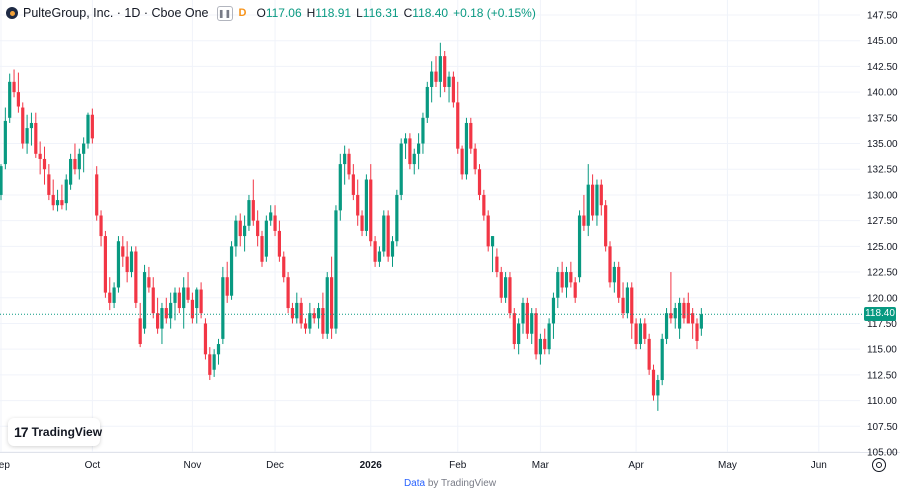 This screenshot has width=900, height=498. What do you see at coordinates (275, 465) in the screenshot?
I see `time-tick-label: Dec` at bounding box center [275, 465].